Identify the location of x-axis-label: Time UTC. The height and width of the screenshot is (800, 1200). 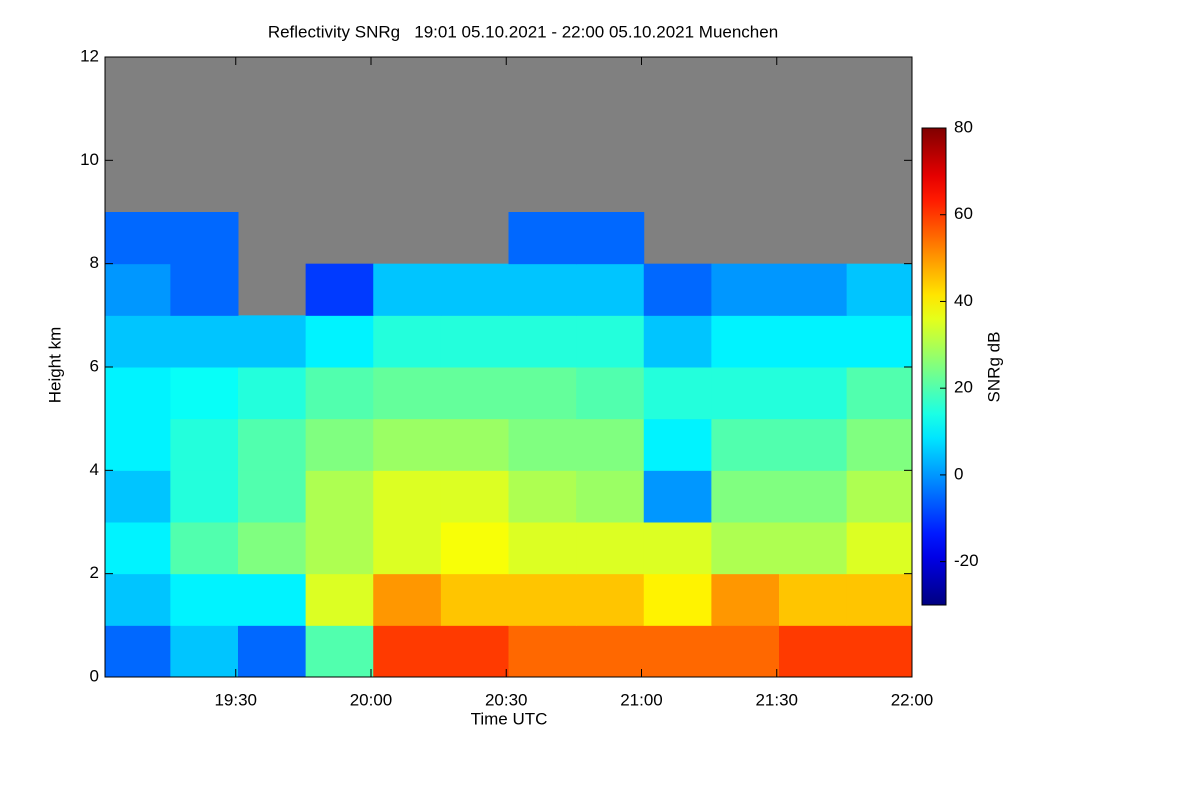
(509, 718).